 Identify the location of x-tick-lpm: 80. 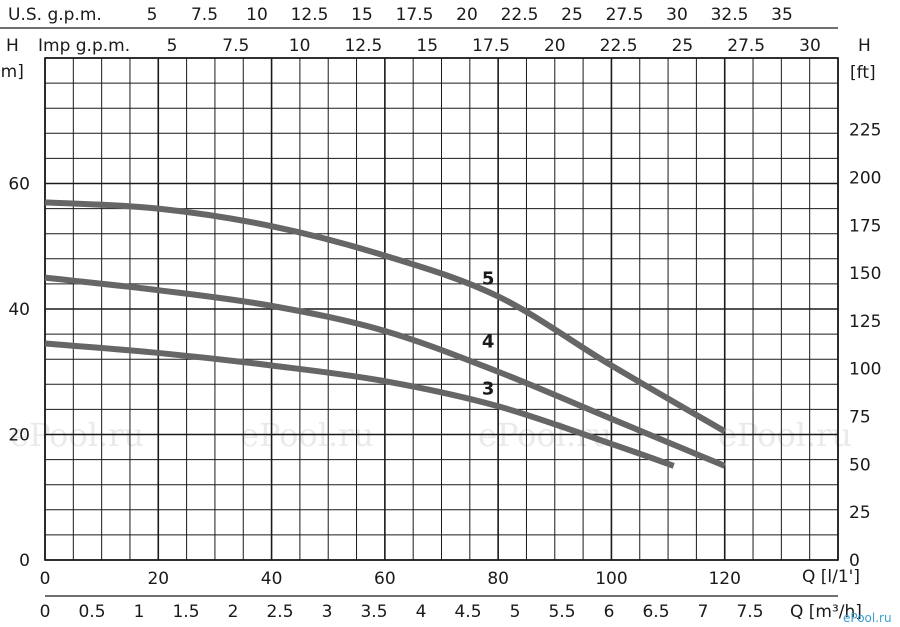
(498, 579).